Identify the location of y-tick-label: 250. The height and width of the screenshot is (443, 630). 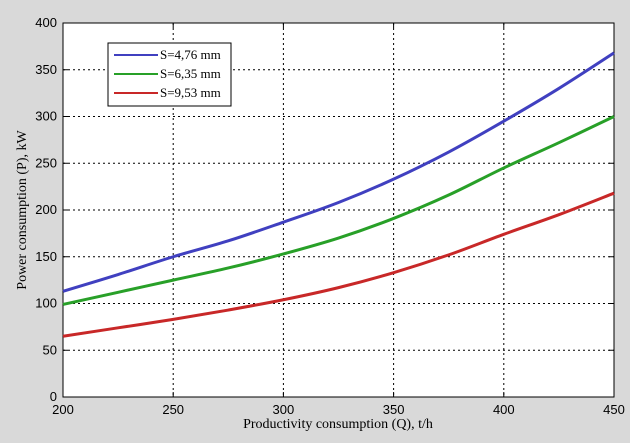
(46, 162).